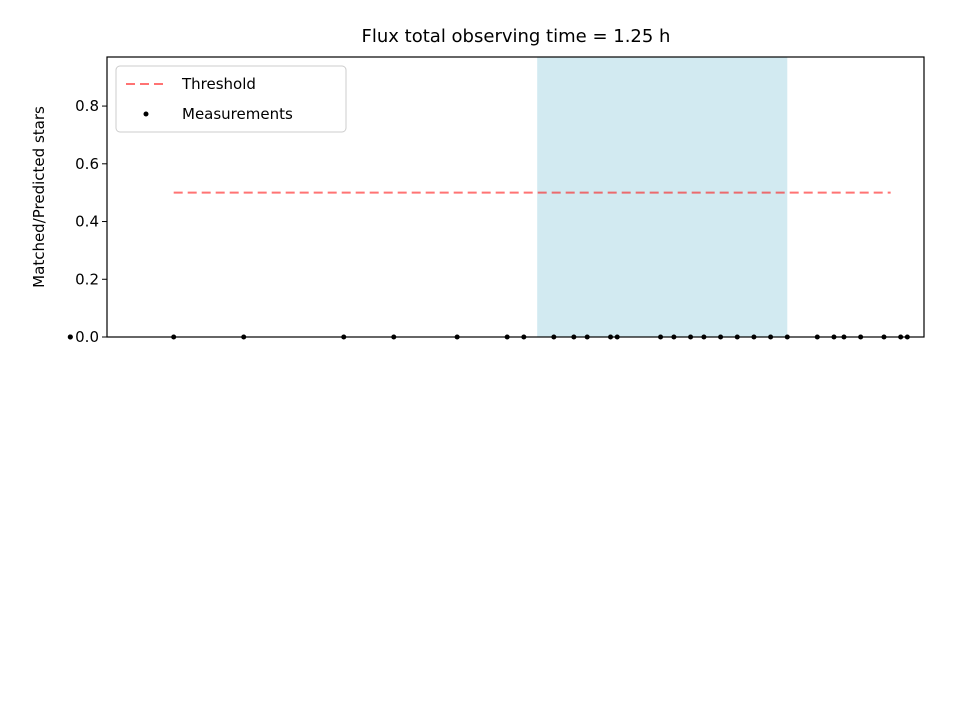 This screenshot has width=960, height=720. What do you see at coordinates (146, 114) in the screenshot?
I see `legend-measurements-swatch` at bounding box center [146, 114].